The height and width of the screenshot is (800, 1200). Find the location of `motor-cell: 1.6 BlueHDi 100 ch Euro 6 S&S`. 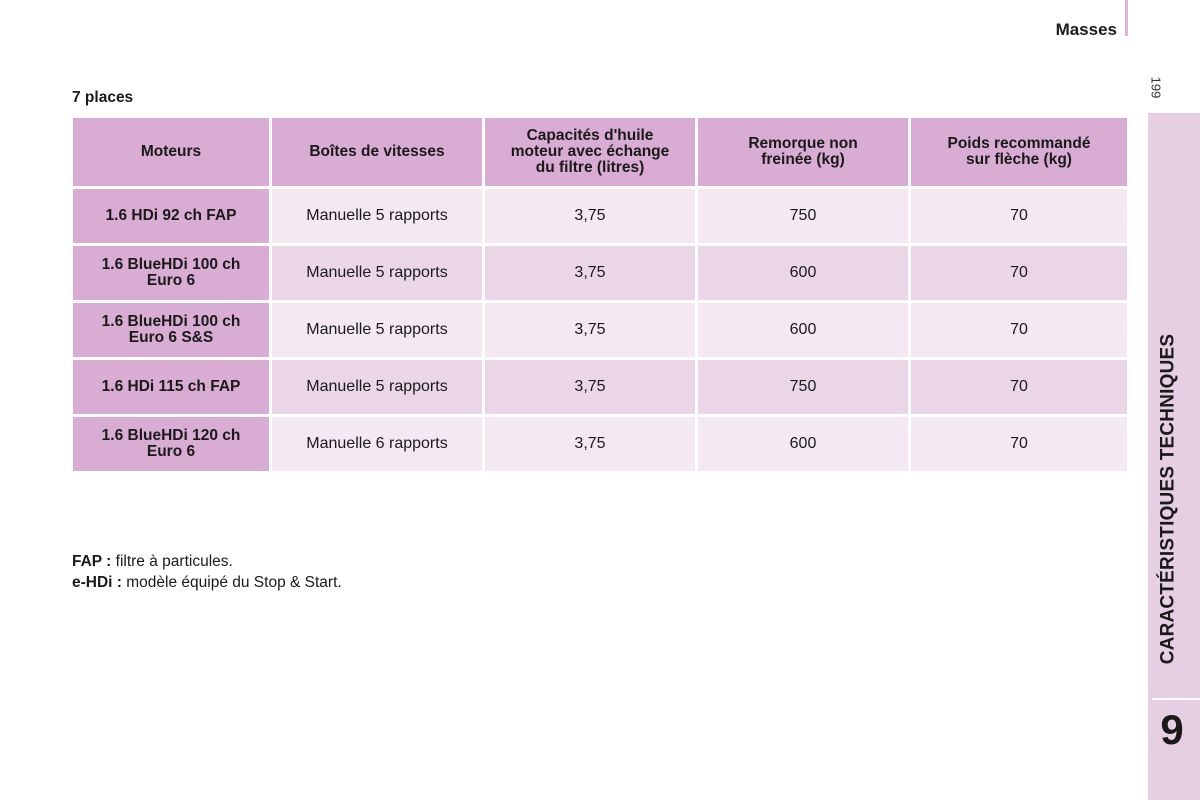

motor-cell: 1.6 BlueHDi 100 ch Euro 6 S&S is located at coordinates (171, 330).